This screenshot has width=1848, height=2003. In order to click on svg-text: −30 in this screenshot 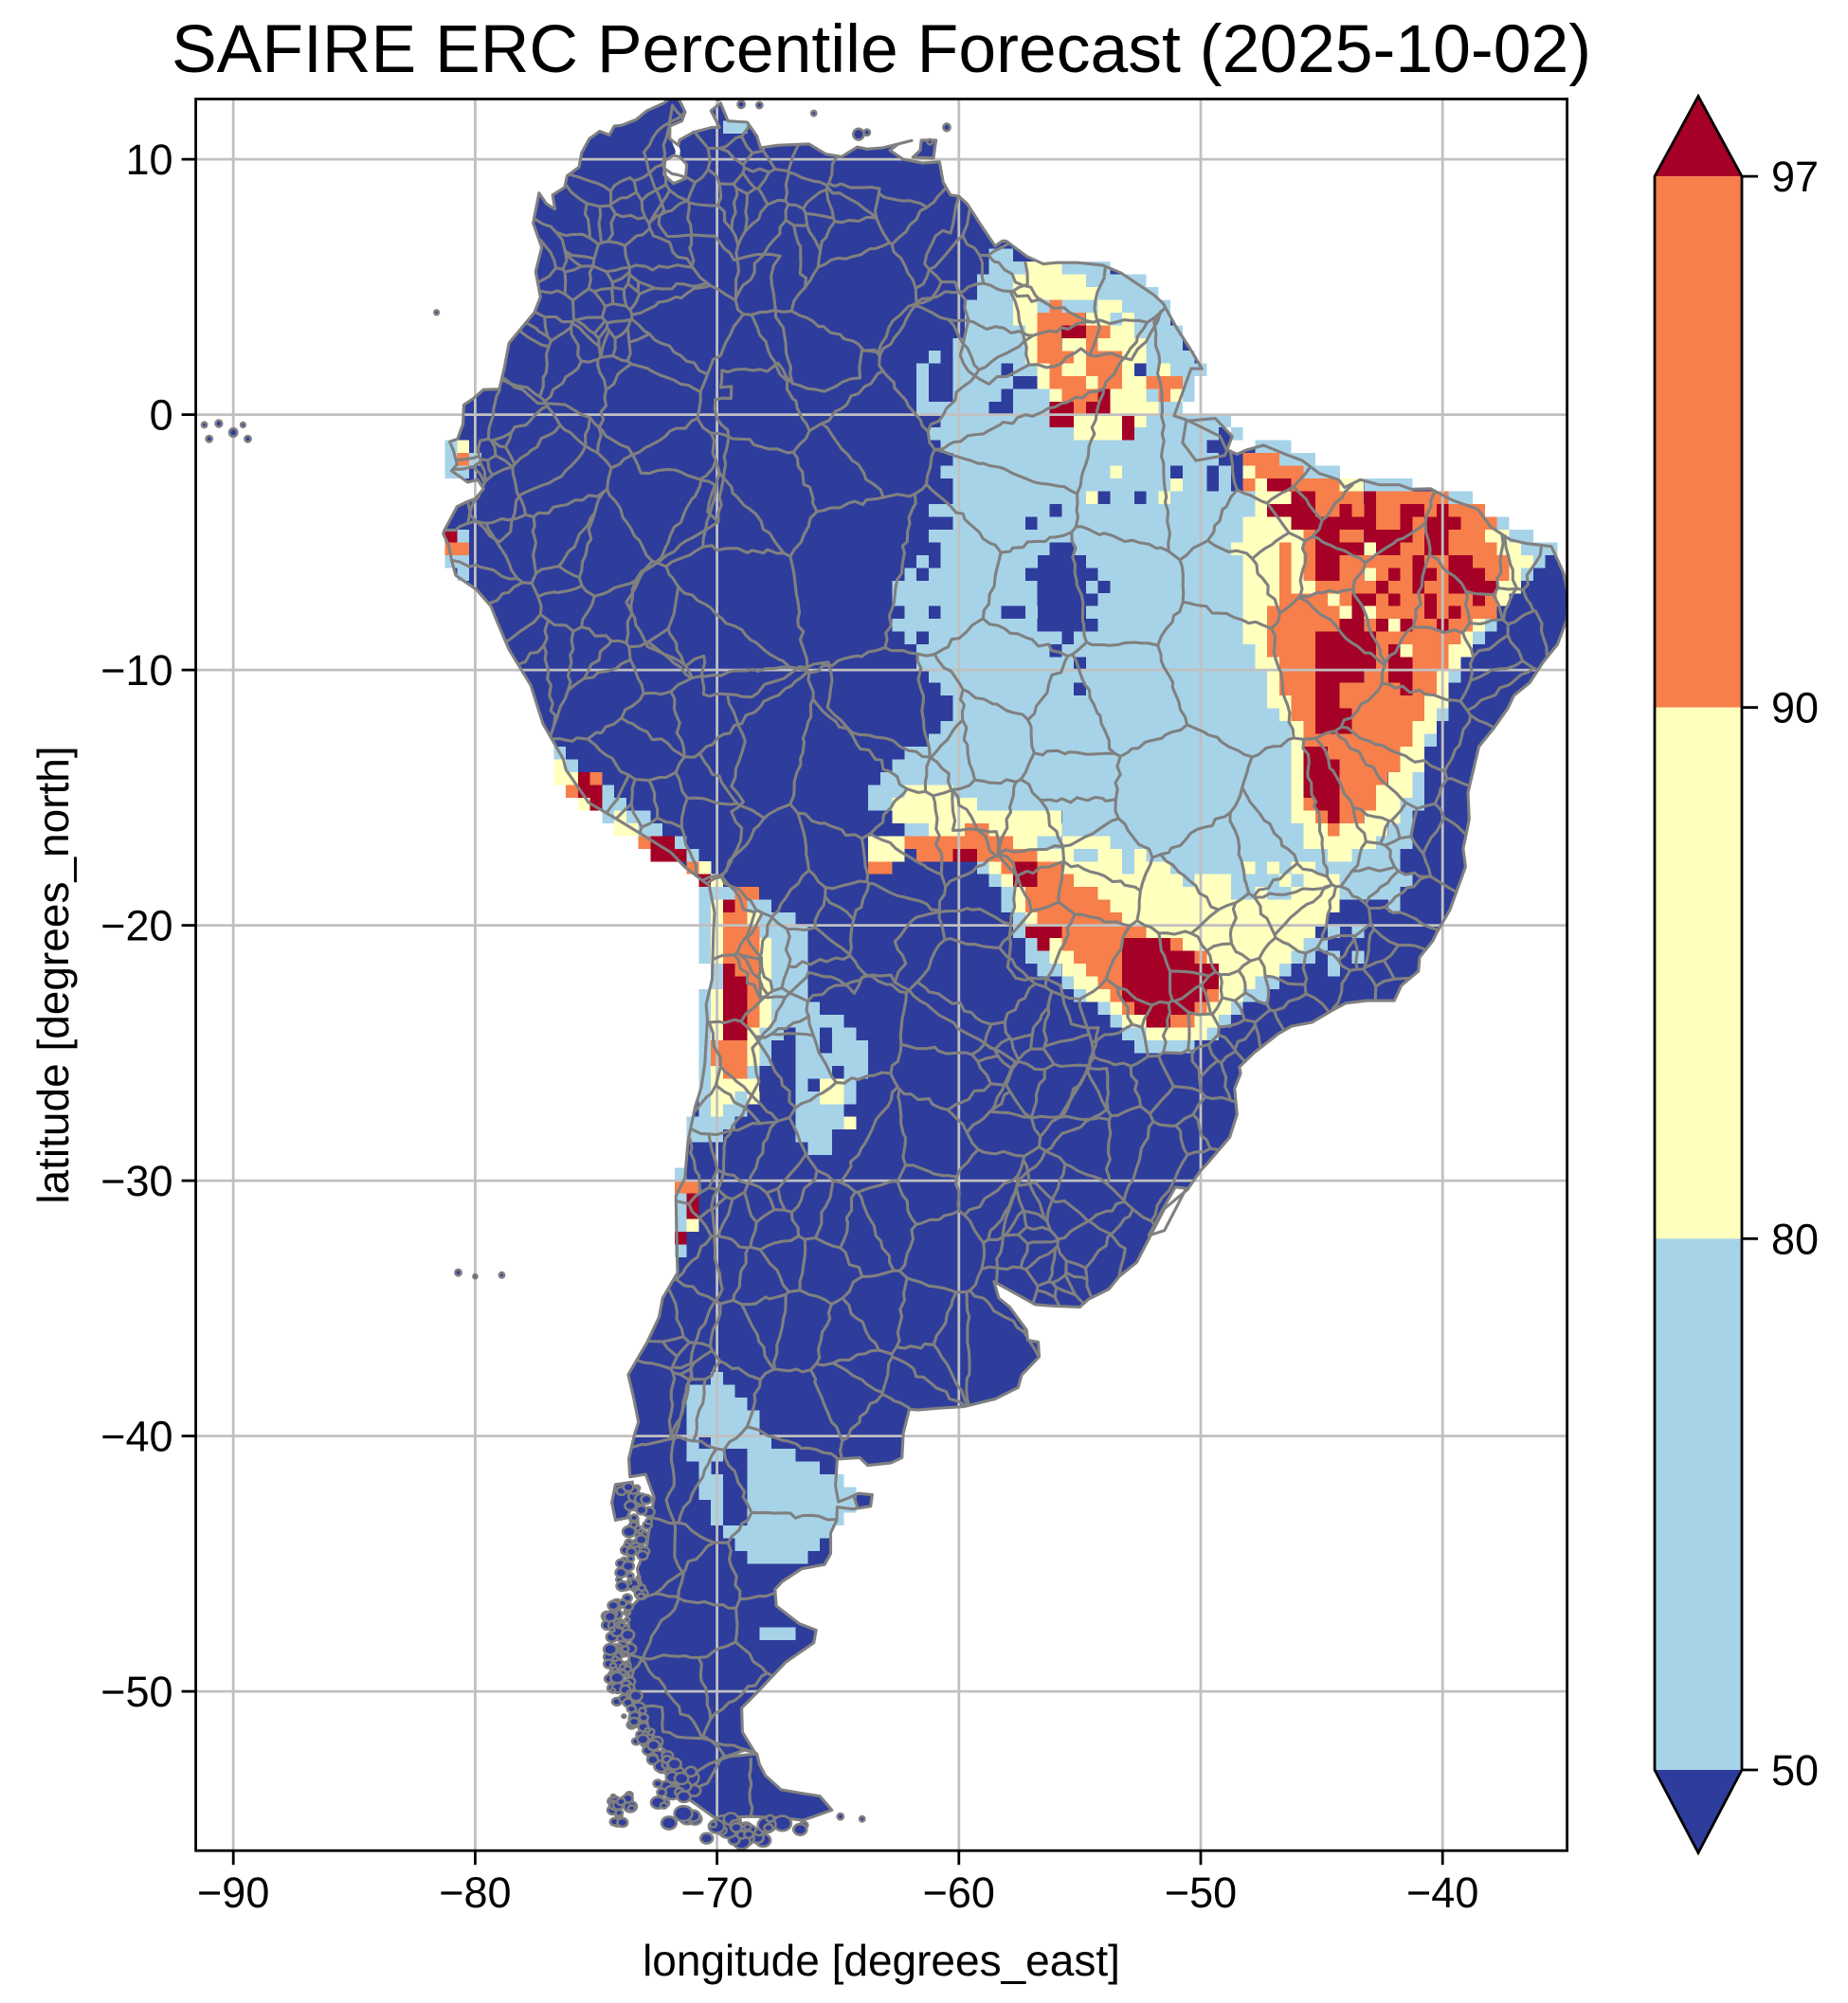, I will do `click(136, 1181)`.